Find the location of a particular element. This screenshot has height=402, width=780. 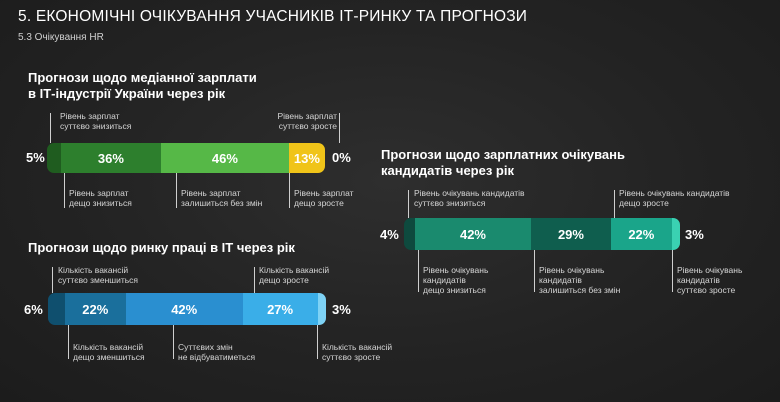

chart-salary-label-bottom-3: Рівень зарплат дещо зросте is located at coordinates (324, 198).